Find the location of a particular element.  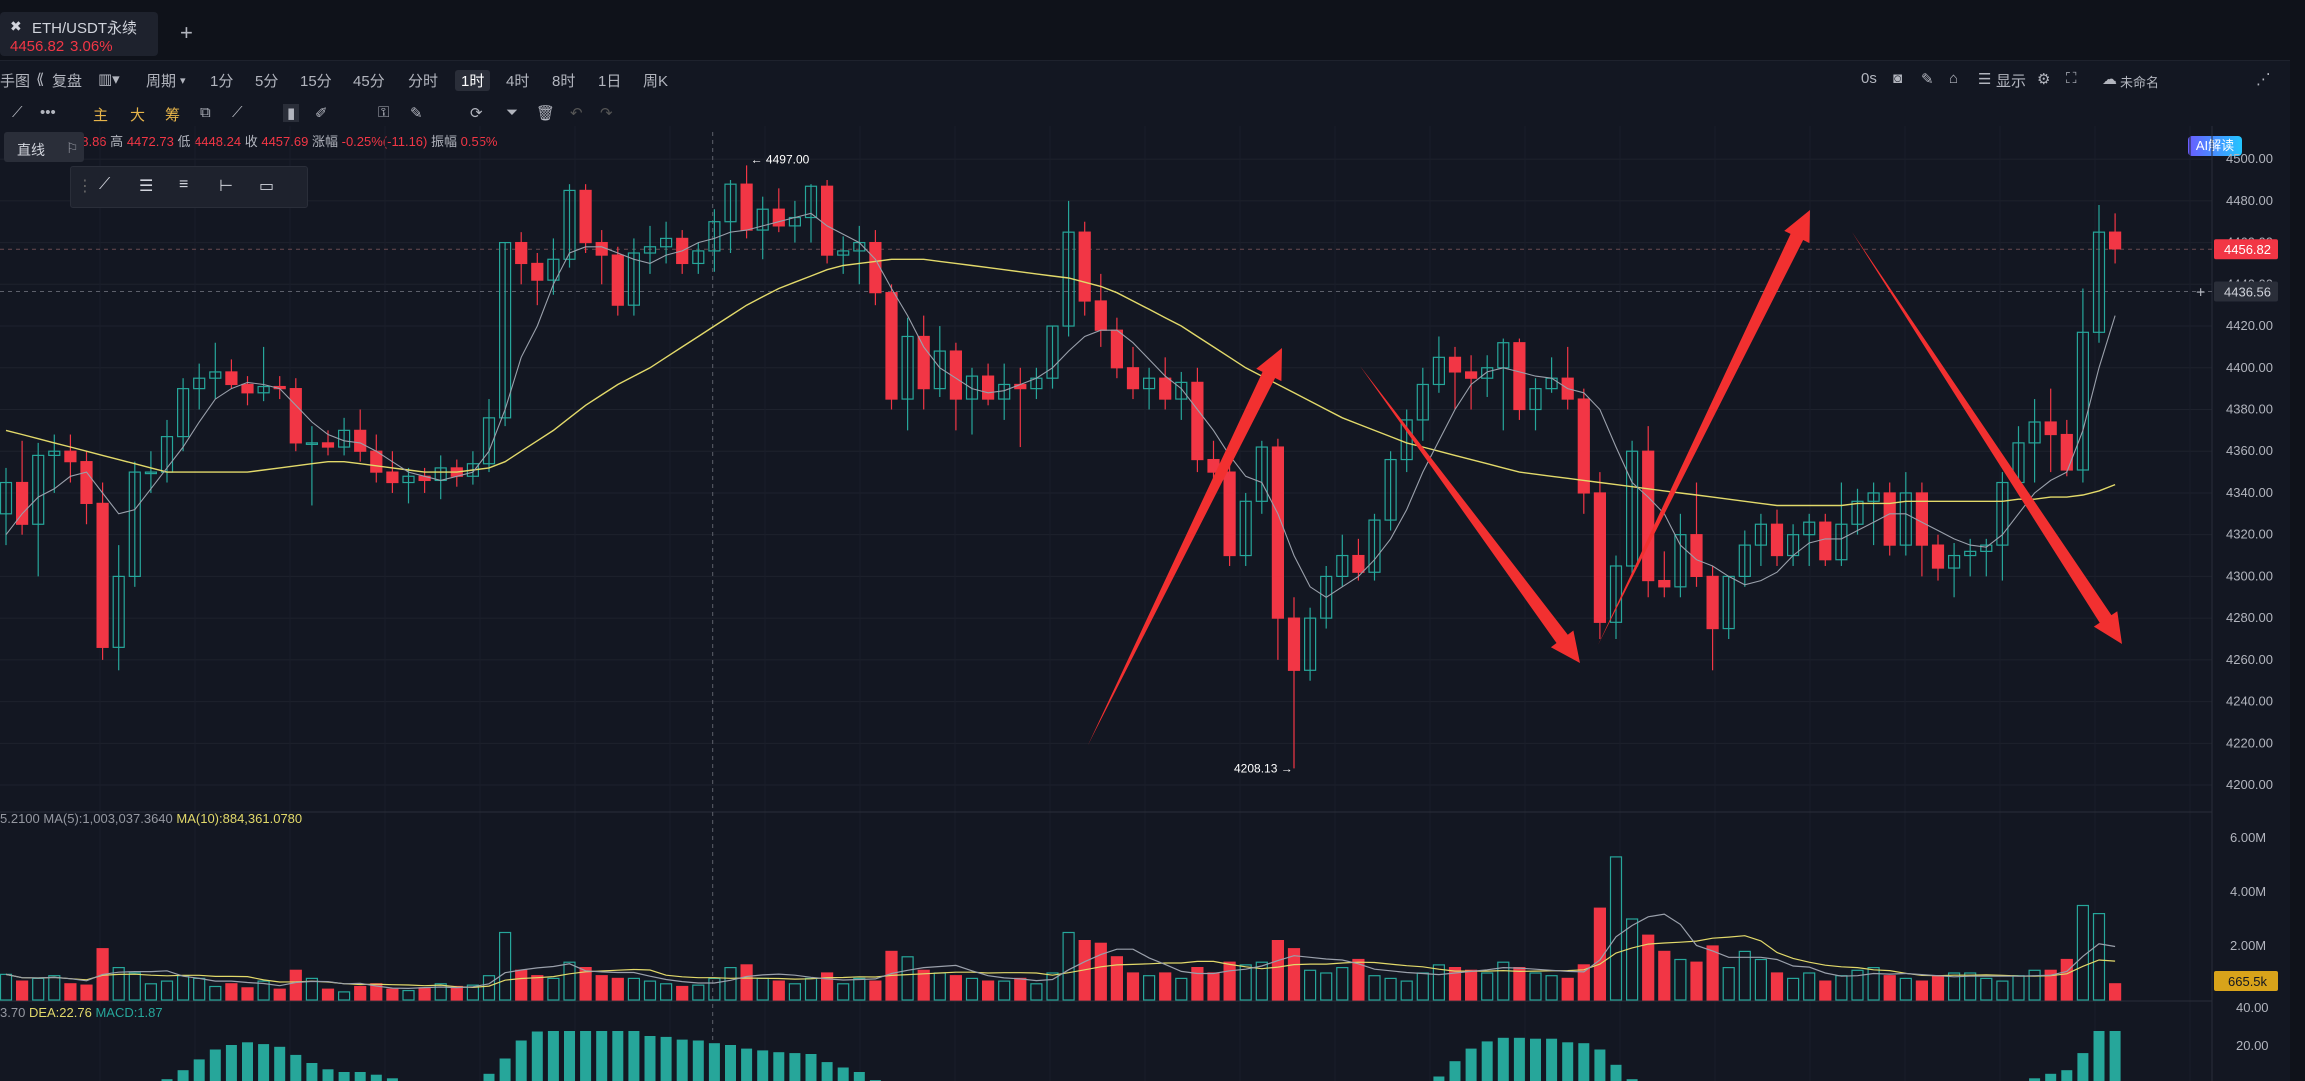

filter-icon: ⏷ is located at coordinates (512, 112).